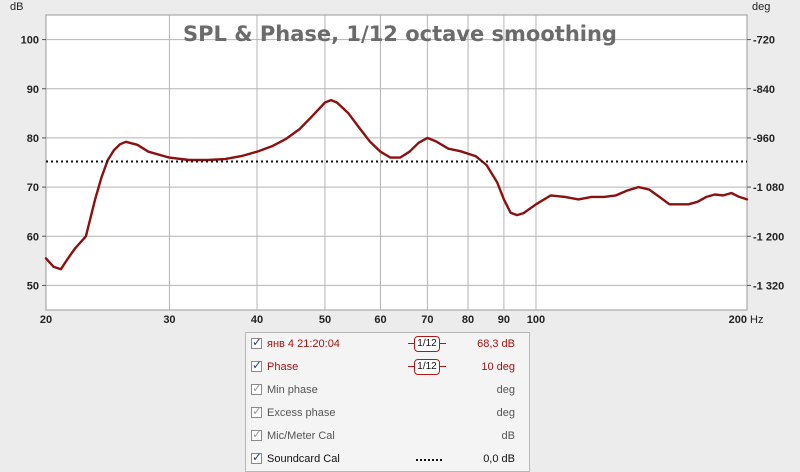 This screenshot has width=800, height=472. I want to click on legend-row-excess-phase: Excess phase deg, so click(387, 414).